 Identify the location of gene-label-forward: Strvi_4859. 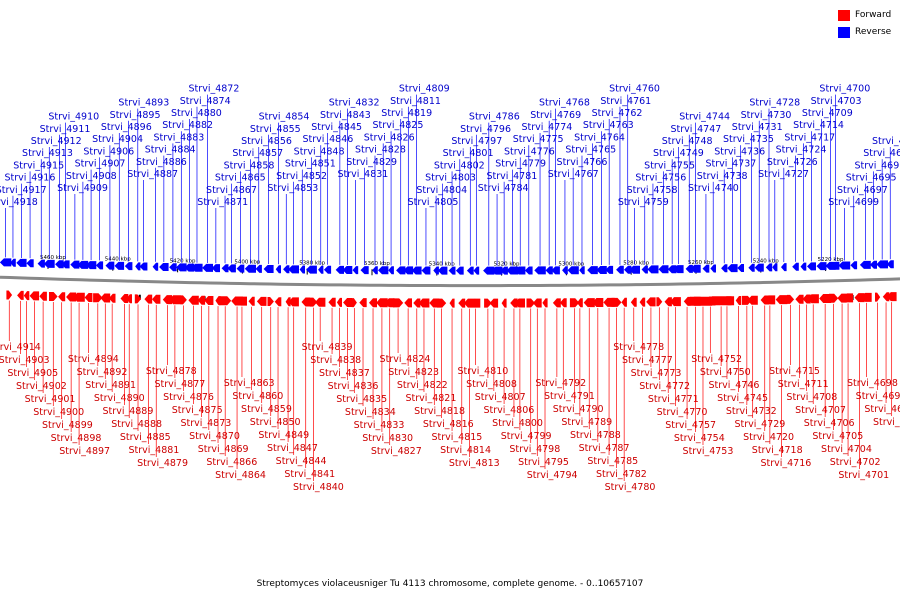
(266, 409).